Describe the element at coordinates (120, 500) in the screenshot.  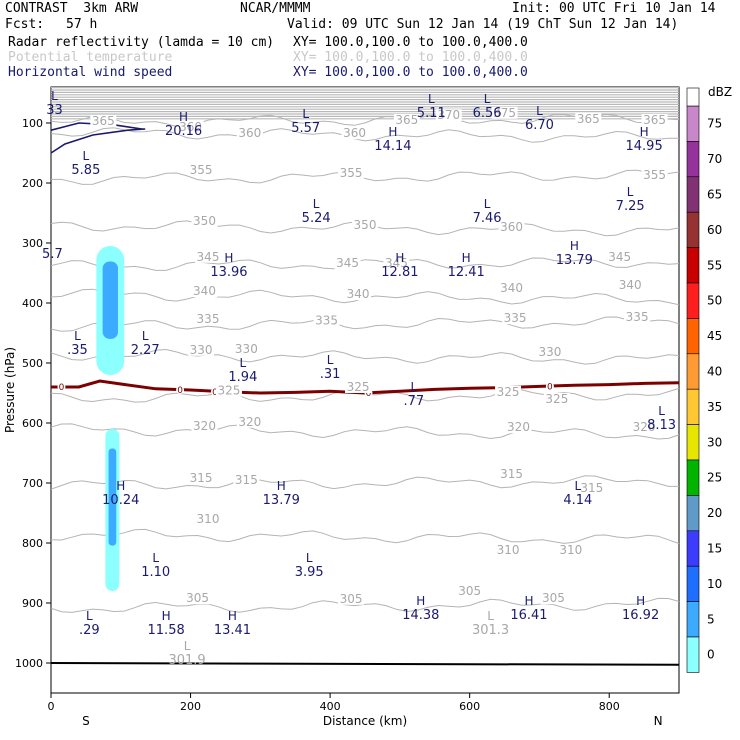
I see `wind-extremum-value: 10.24` at that location.